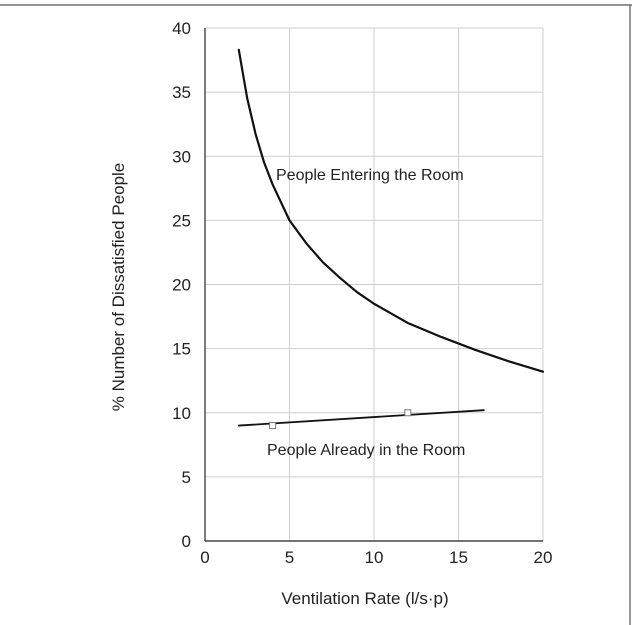  Describe the element at coordinates (181, 285) in the screenshot. I see `y-tick-label: 20` at that location.